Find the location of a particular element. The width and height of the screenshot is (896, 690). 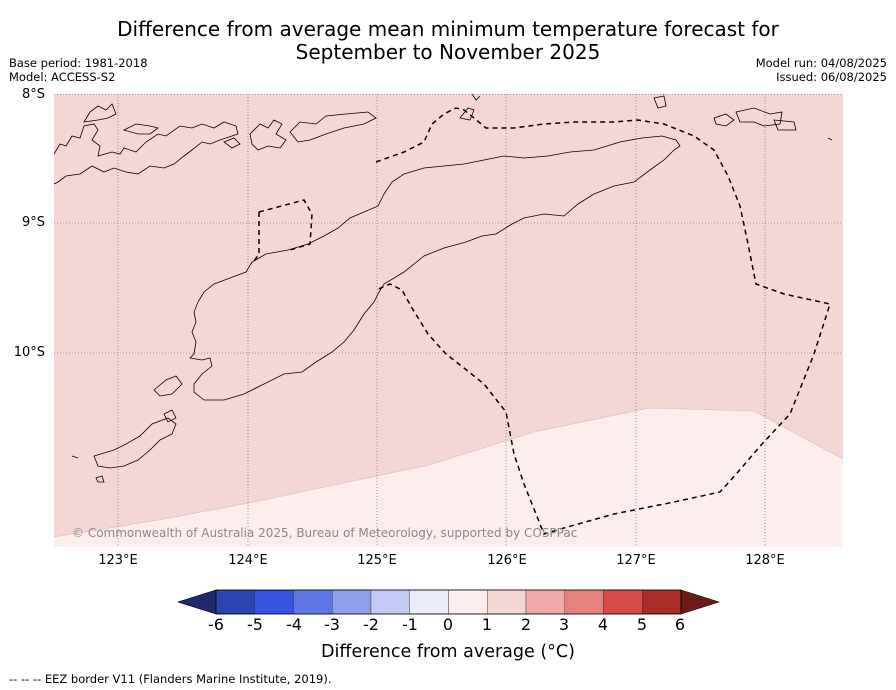

sermata-island is located at coordinates (724, 120).